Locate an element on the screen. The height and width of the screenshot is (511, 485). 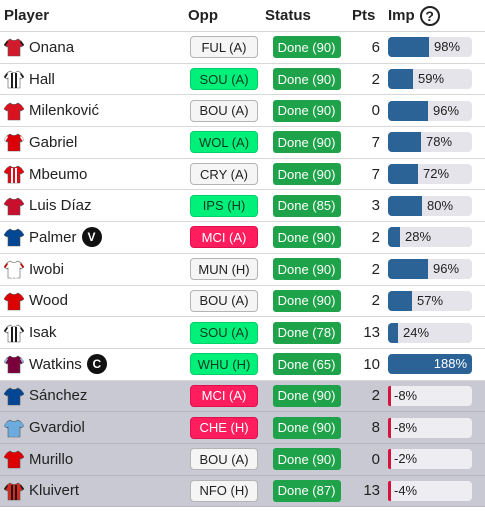
player-cell: Isak is located at coordinates (91, 333).